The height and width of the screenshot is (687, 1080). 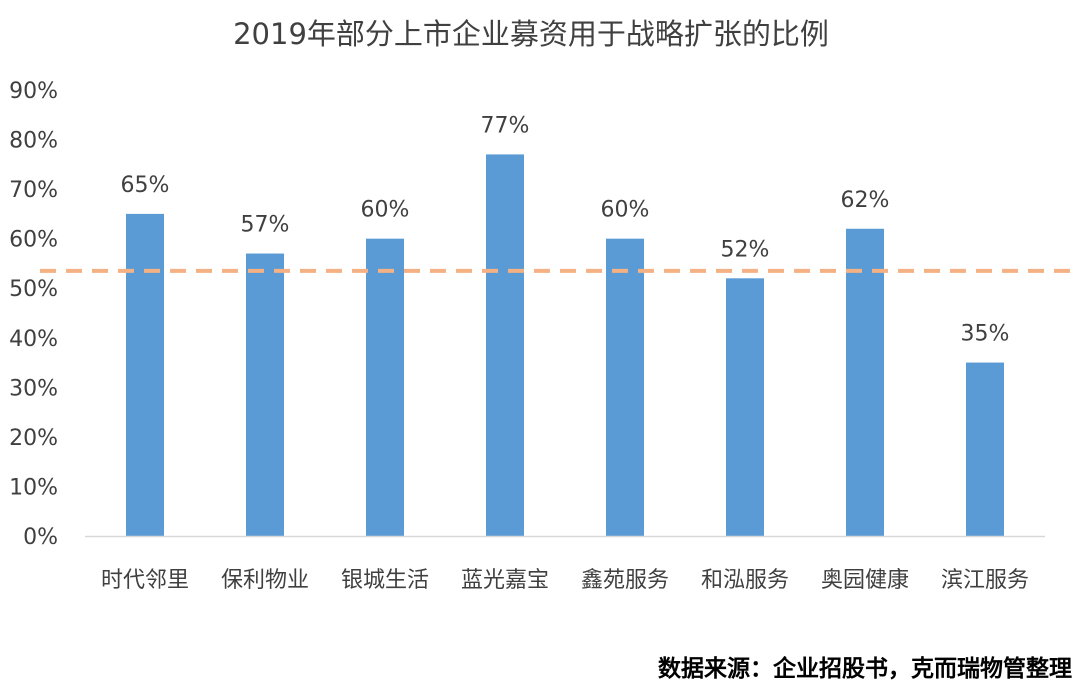 What do you see at coordinates (33, 487) in the screenshot?
I see `y-tick-label: 10%` at bounding box center [33, 487].